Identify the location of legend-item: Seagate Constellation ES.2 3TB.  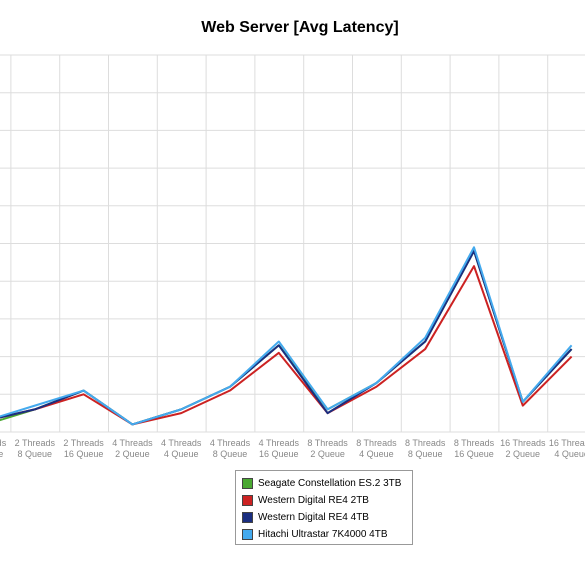
(327, 483).